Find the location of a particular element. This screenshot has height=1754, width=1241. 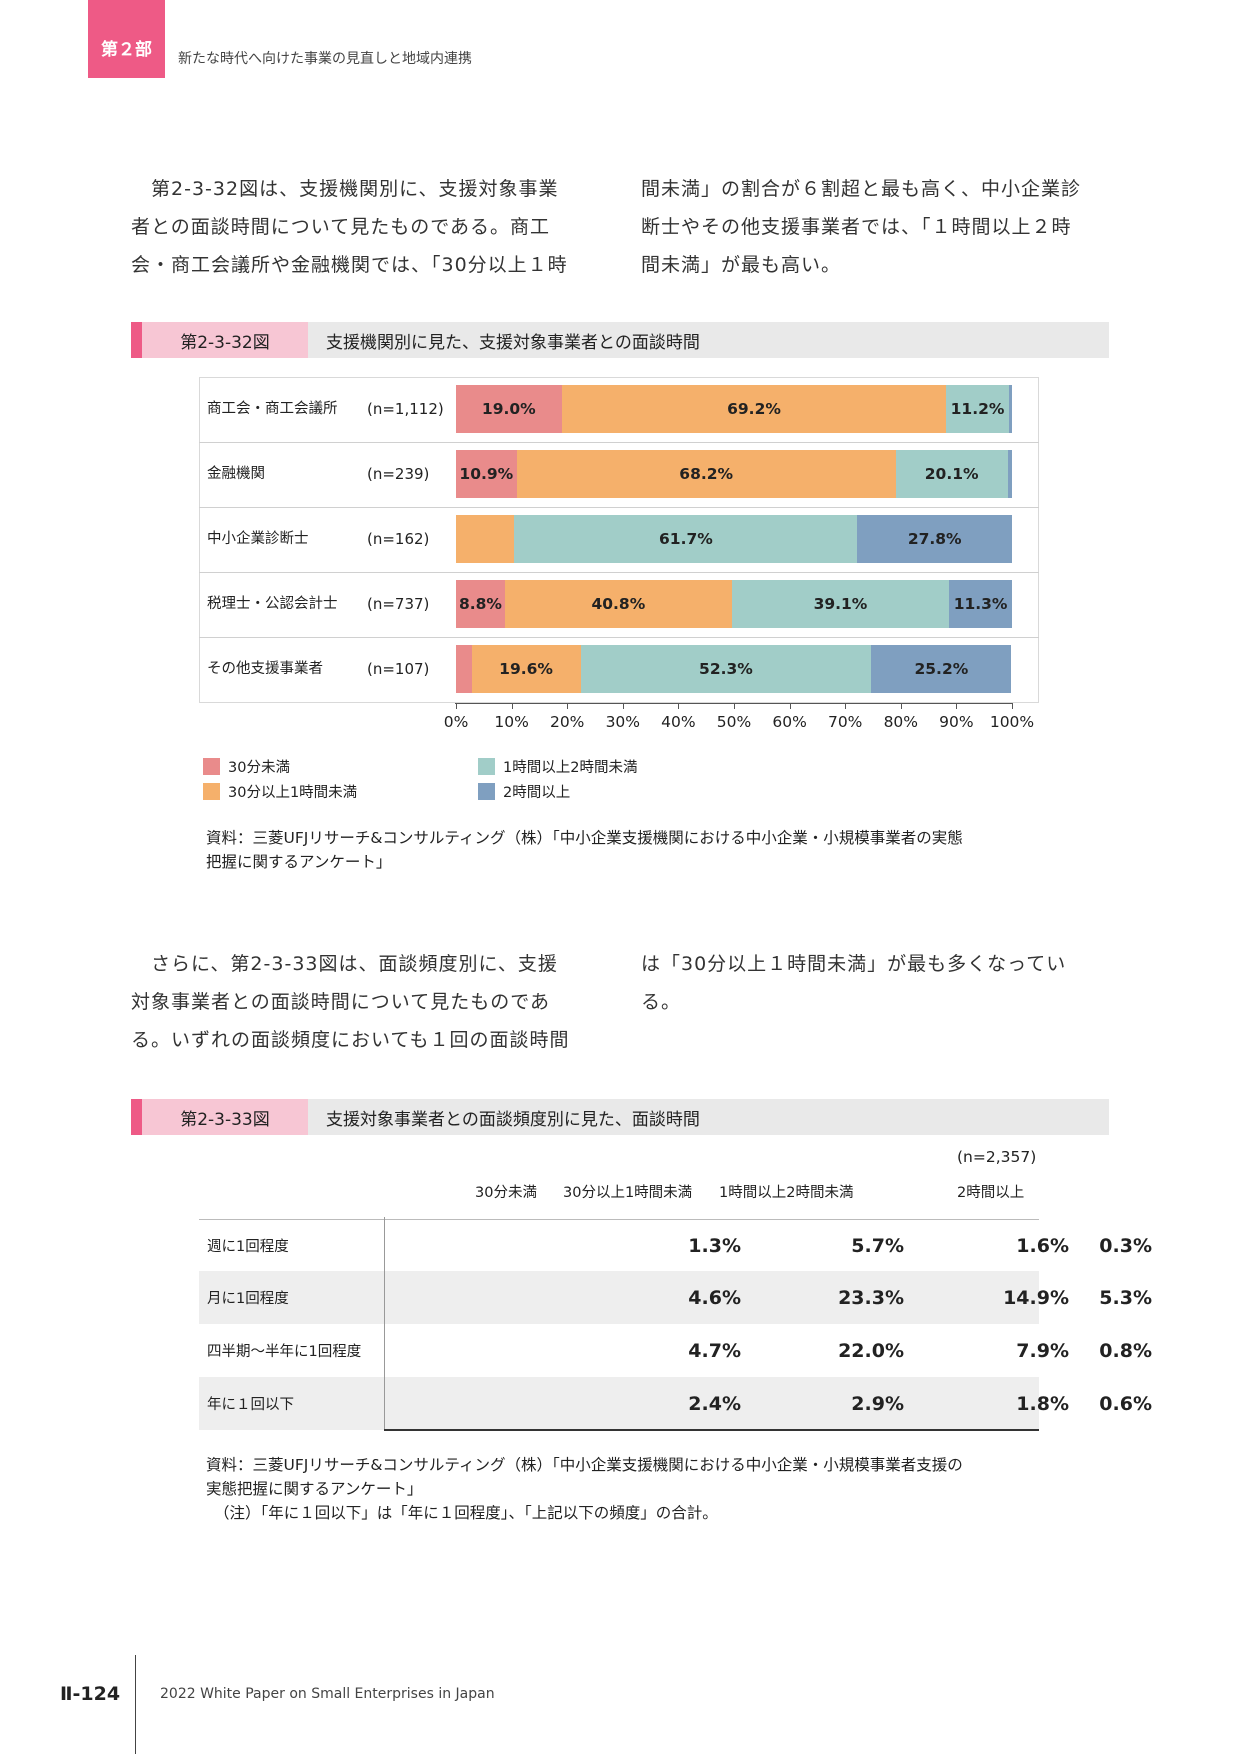

category-n-label: (n=1,112) is located at coordinates (405, 409).